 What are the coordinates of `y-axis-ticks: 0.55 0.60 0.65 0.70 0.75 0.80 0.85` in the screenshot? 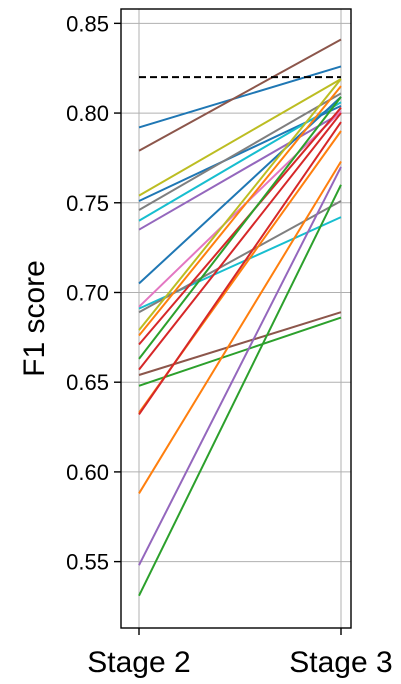 It's located at (93, 293).